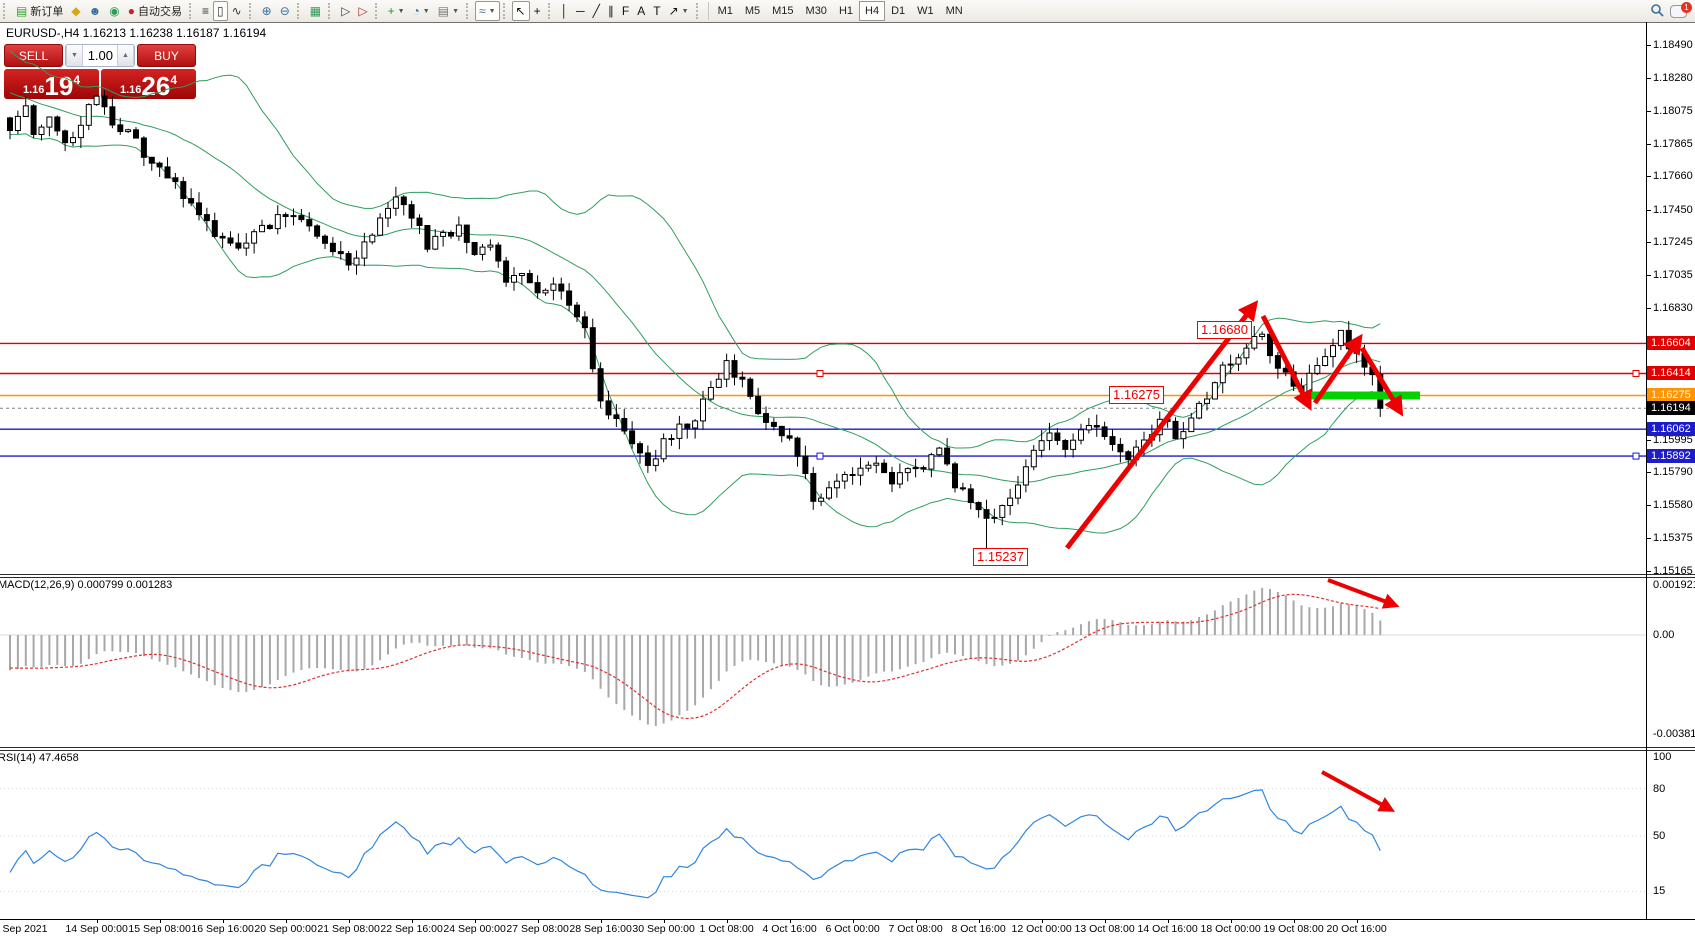 The image size is (1695, 937). I want to click on line-chart-icon: ∿, so click(237, 11).